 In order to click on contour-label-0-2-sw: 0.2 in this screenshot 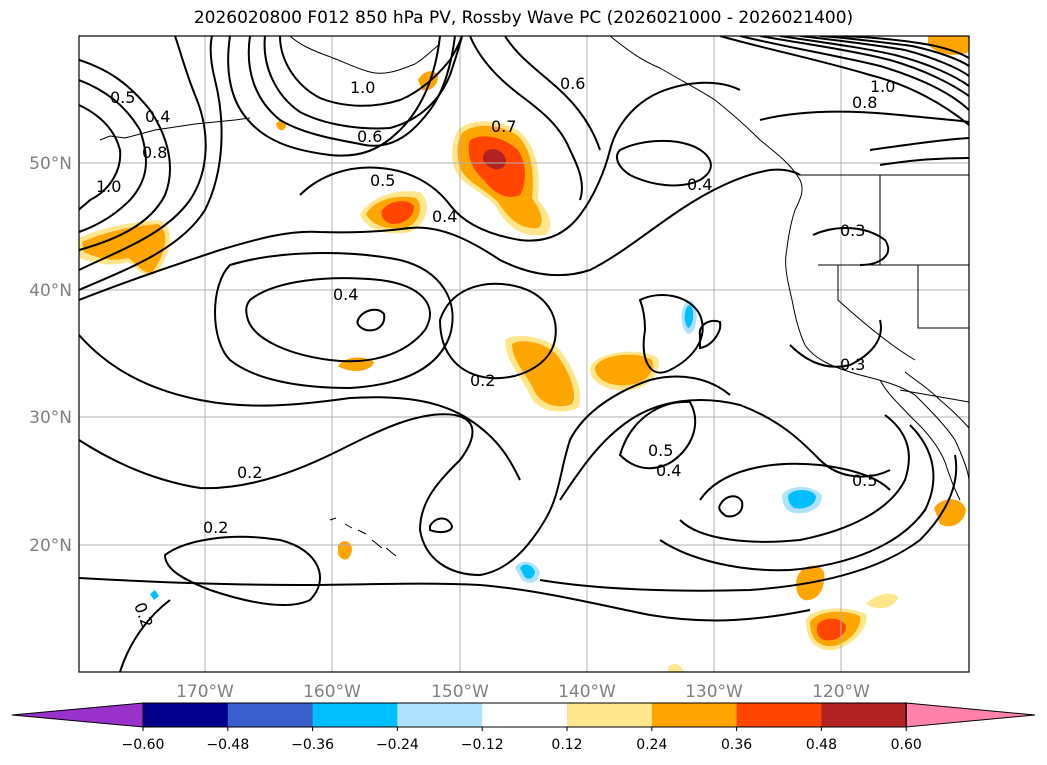, I will do `click(249, 472)`.